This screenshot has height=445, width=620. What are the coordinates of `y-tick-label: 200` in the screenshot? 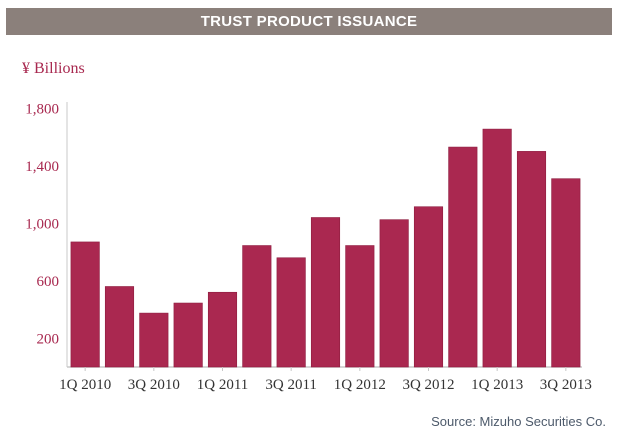 It's located at (48, 339).